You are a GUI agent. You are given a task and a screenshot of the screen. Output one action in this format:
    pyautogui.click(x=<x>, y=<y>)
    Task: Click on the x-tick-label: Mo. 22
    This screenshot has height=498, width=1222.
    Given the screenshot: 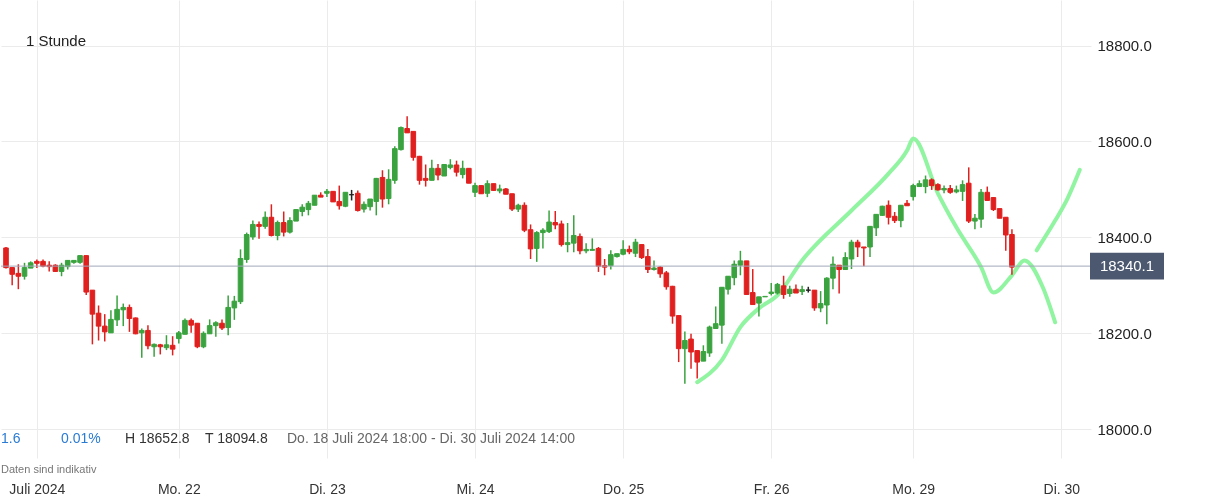 What is the action you would take?
    pyautogui.click(x=179, y=488)
    